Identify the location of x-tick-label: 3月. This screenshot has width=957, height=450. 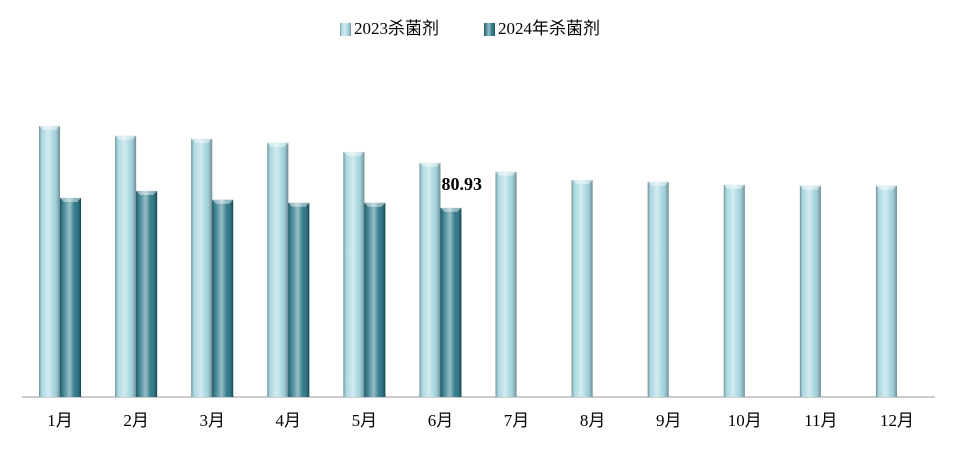
(212, 420).